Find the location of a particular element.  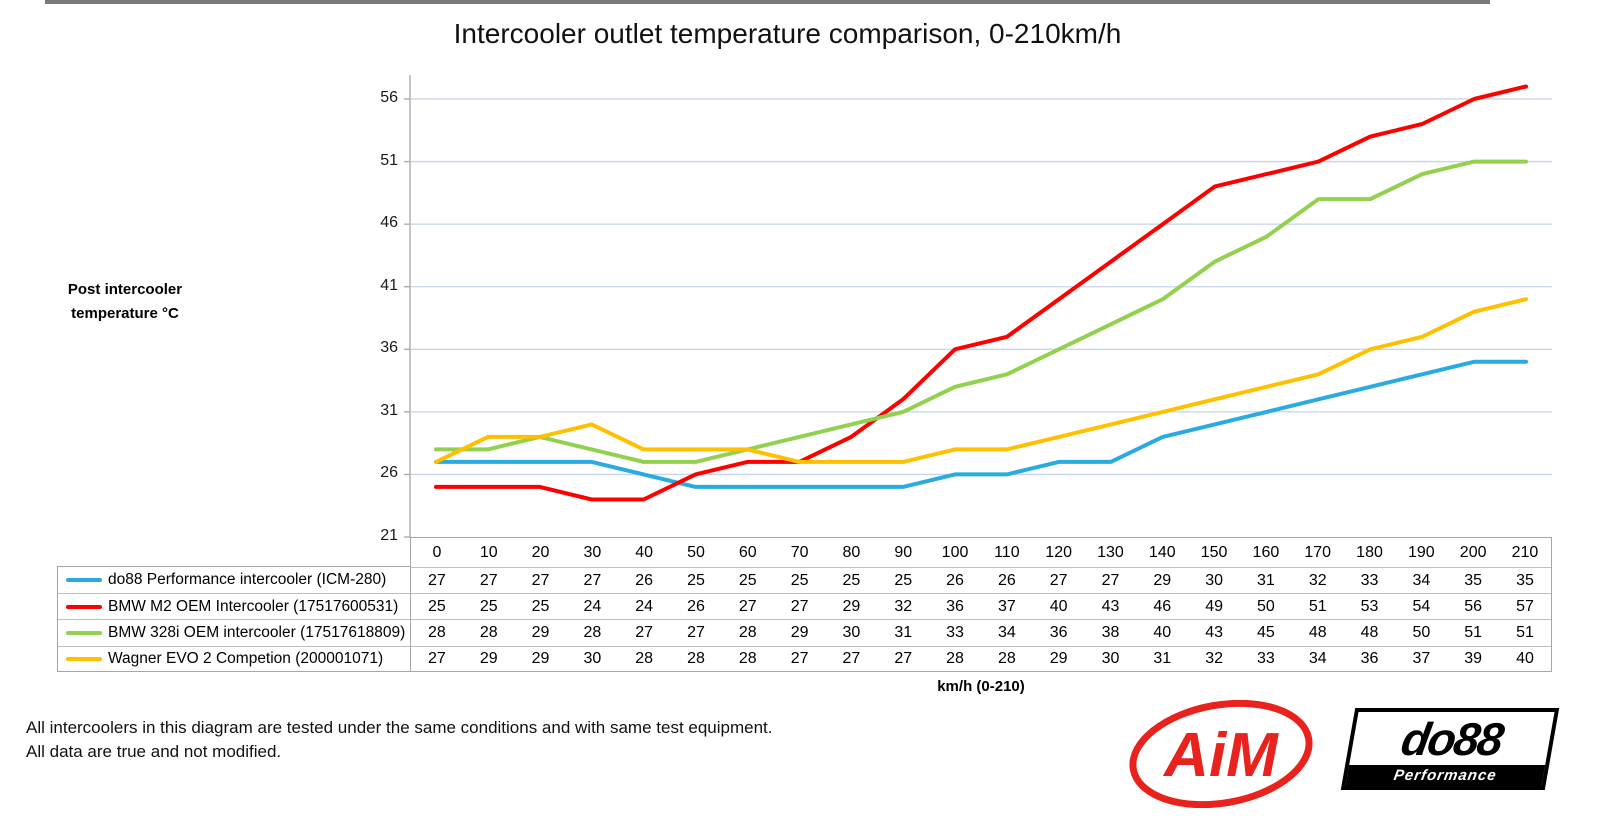

legend-label: Wagner EVO 2 Competion (200001071) is located at coordinates (246, 659).